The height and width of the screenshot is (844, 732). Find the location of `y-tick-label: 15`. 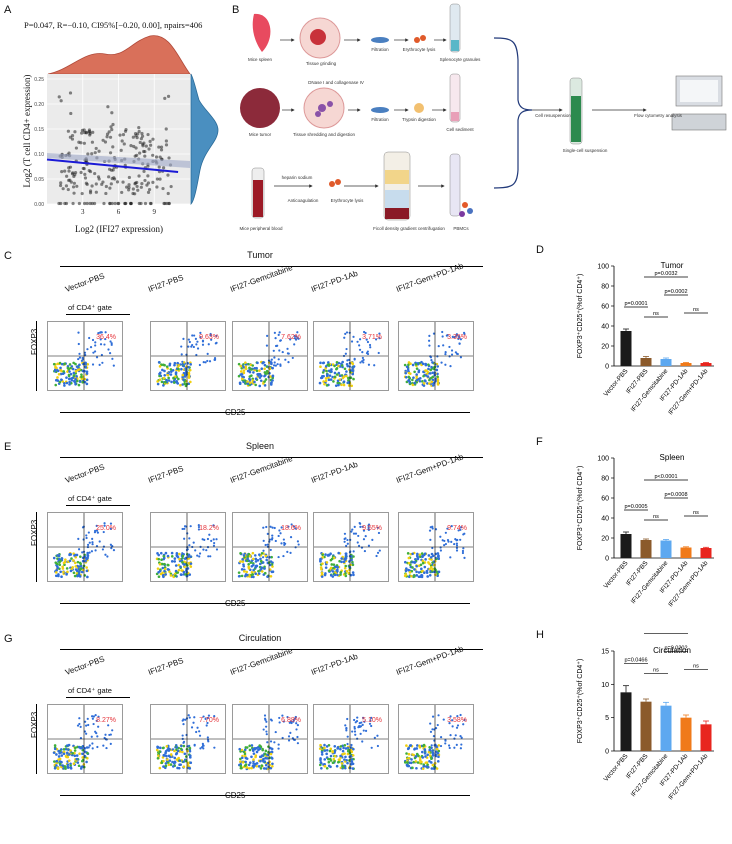

y-tick-label: 15 is located at coordinates (605, 652).